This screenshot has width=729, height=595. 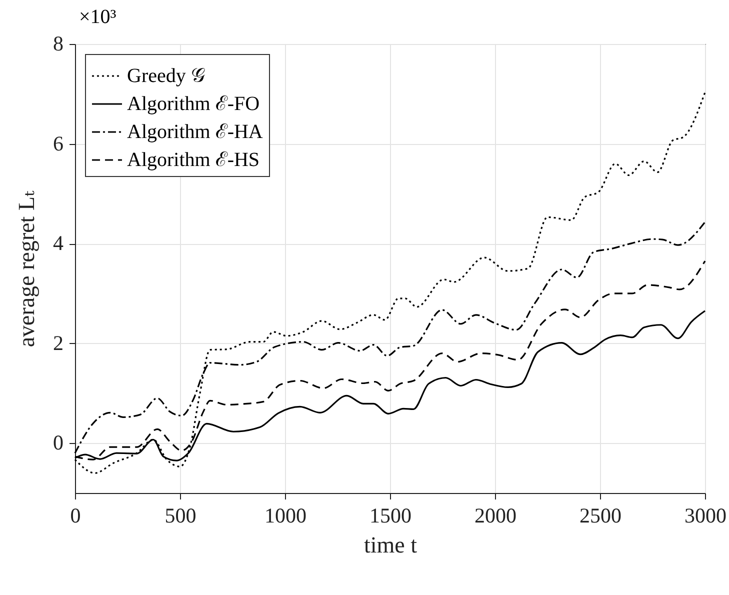 I want to click on legend-label: Algorithm ℰ-HA, so click(x=195, y=132).